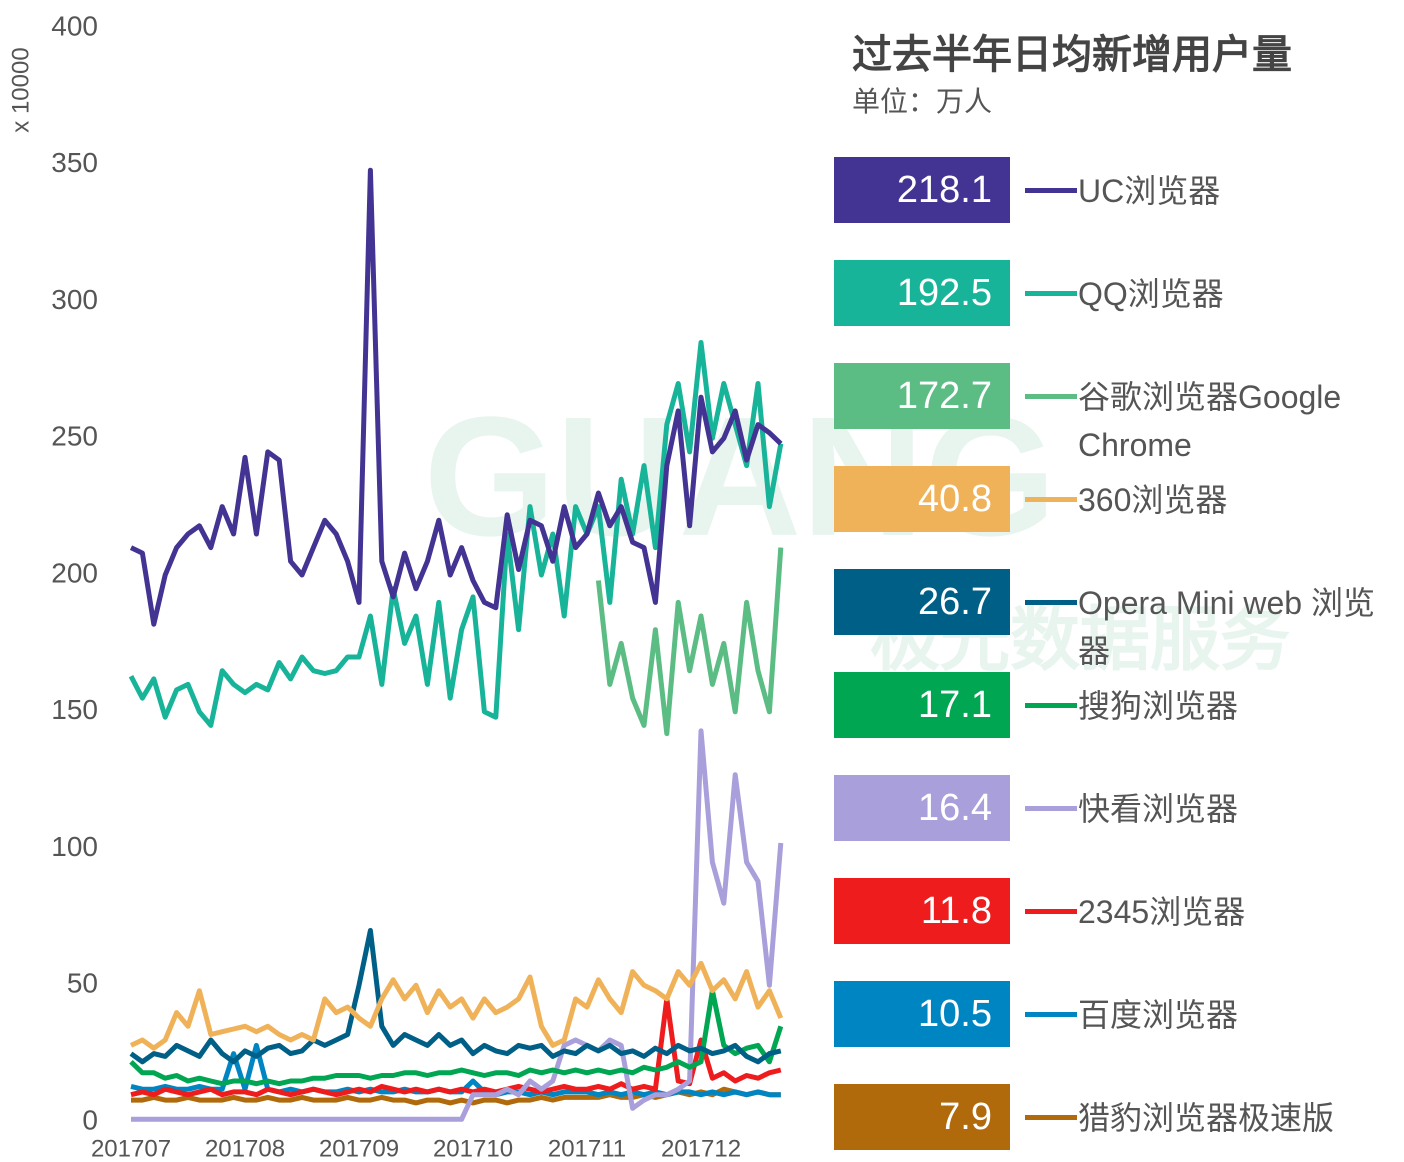 The height and width of the screenshot is (1162, 1404). I want to click on legend-label: 百度浏览器, so click(1158, 1015).